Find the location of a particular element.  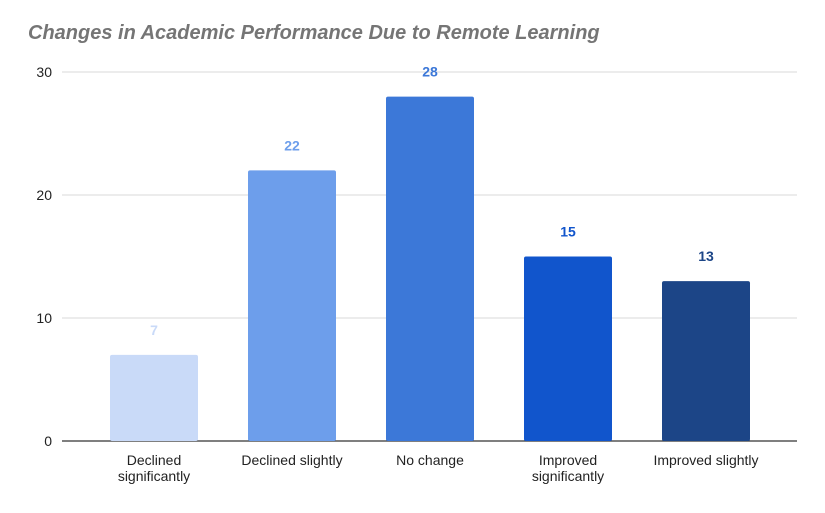

data-label: 7 is located at coordinates (154, 330).